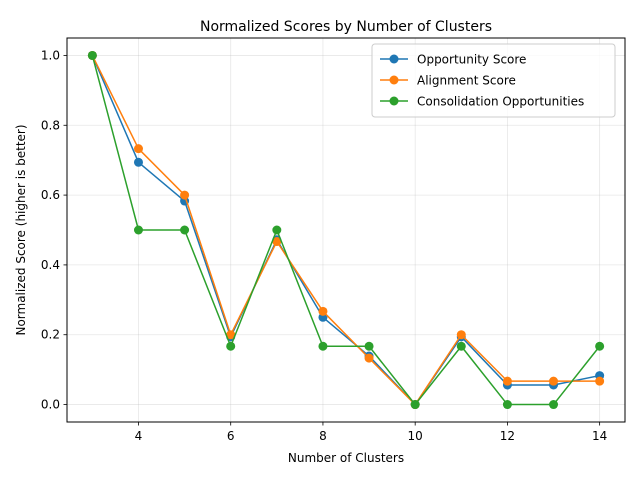  I want to click on y-tick-label: 0.8, so click(50, 125).